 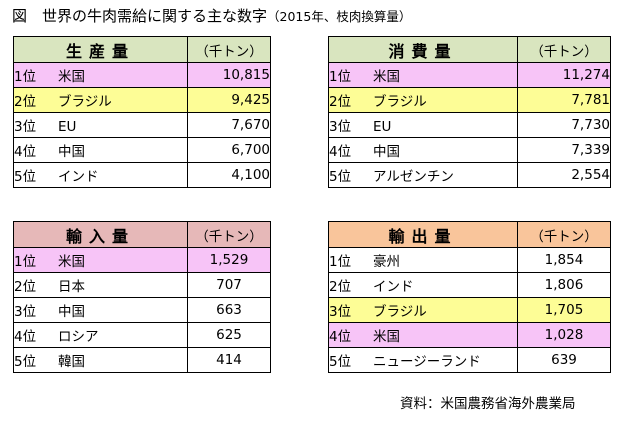 I want to click on table-row: 2位 インド 1,806, so click(x=469, y=285).